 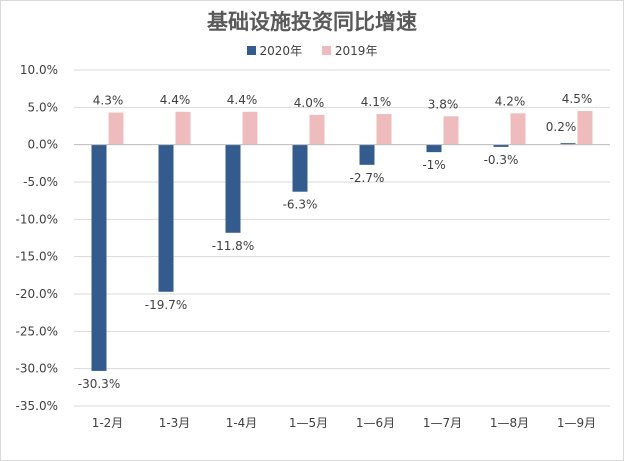 I want to click on data-label: -0.3%, so click(x=501, y=160).